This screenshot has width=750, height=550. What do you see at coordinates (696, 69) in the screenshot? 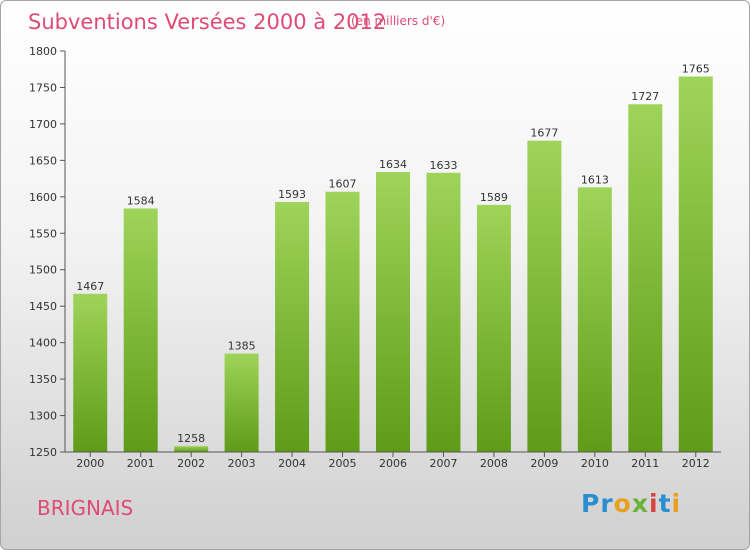
I see `bar-value-label: 1765` at bounding box center [696, 69].